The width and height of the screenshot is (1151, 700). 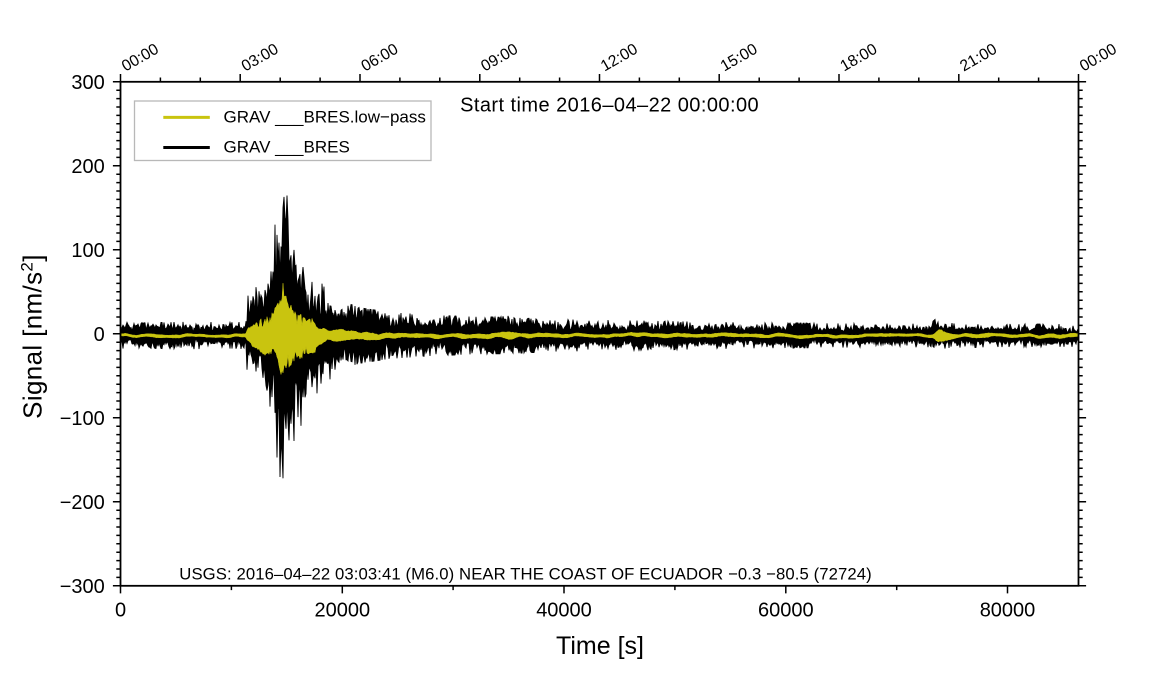 What do you see at coordinates (33, 336) in the screenshot?
I see `svg-text: Signal [nm/s2]` at bounding box center [33, 336].